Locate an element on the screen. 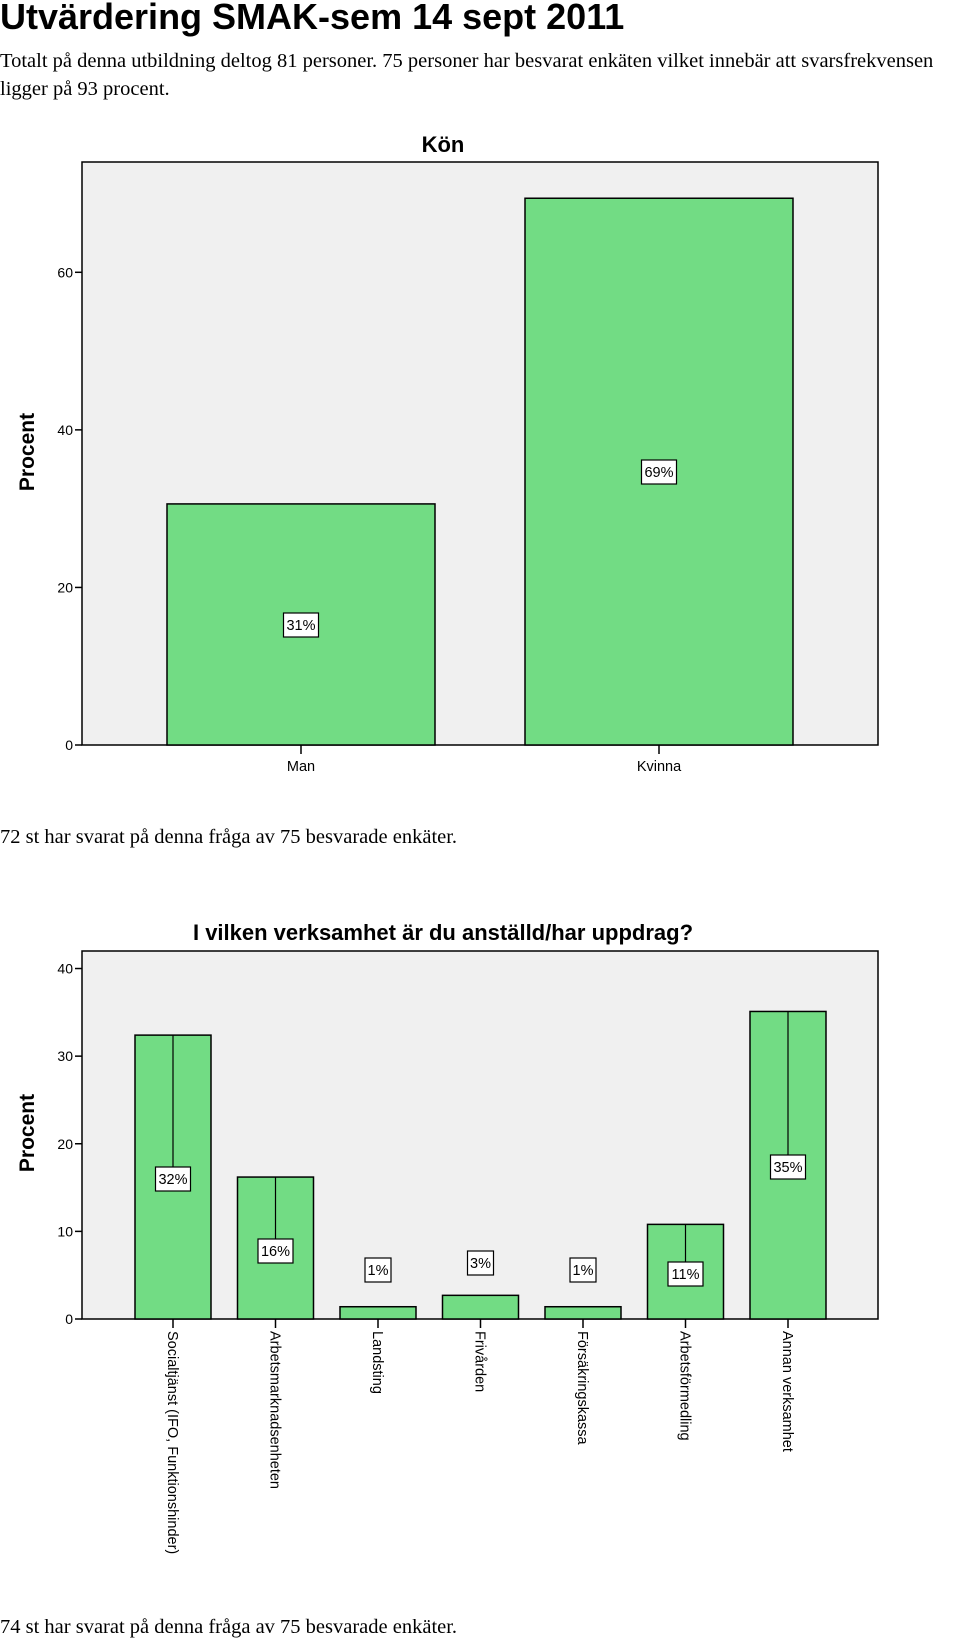 The image size is (960, 1641). category-label: Socialtjänst (IFO, Funktionshinder) is located at coordinates (172, 1442).